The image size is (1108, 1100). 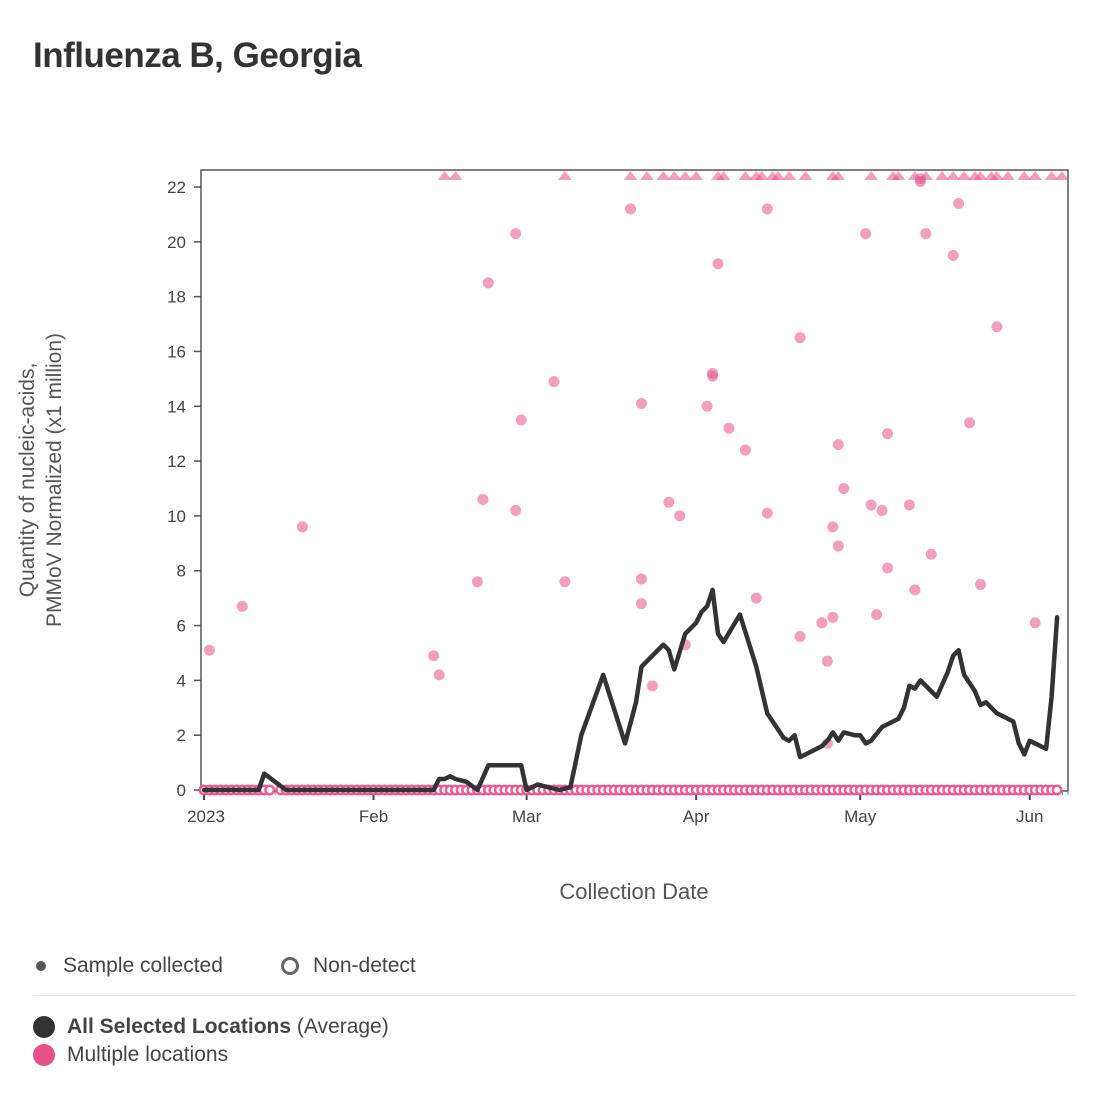 What do you see at coordinates (860, 816) in the screenshot?
I see `x-tick-label: May` at bounding box center [860, 816].